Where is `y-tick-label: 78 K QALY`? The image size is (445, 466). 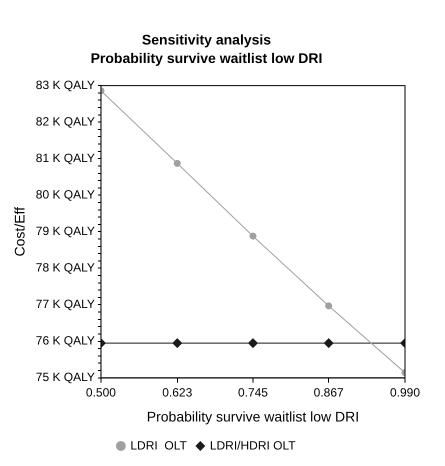 y-tick-label: 78 K QALY is located at coordinates (65, 267).